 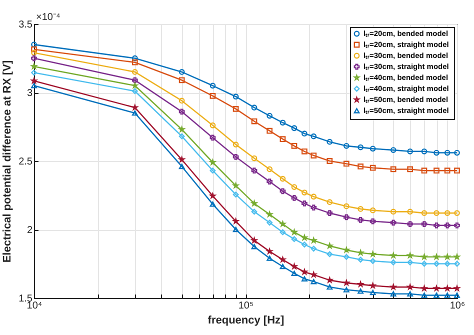 I want to click on y-tick-label: 2.5, so click(x=25, y=162).